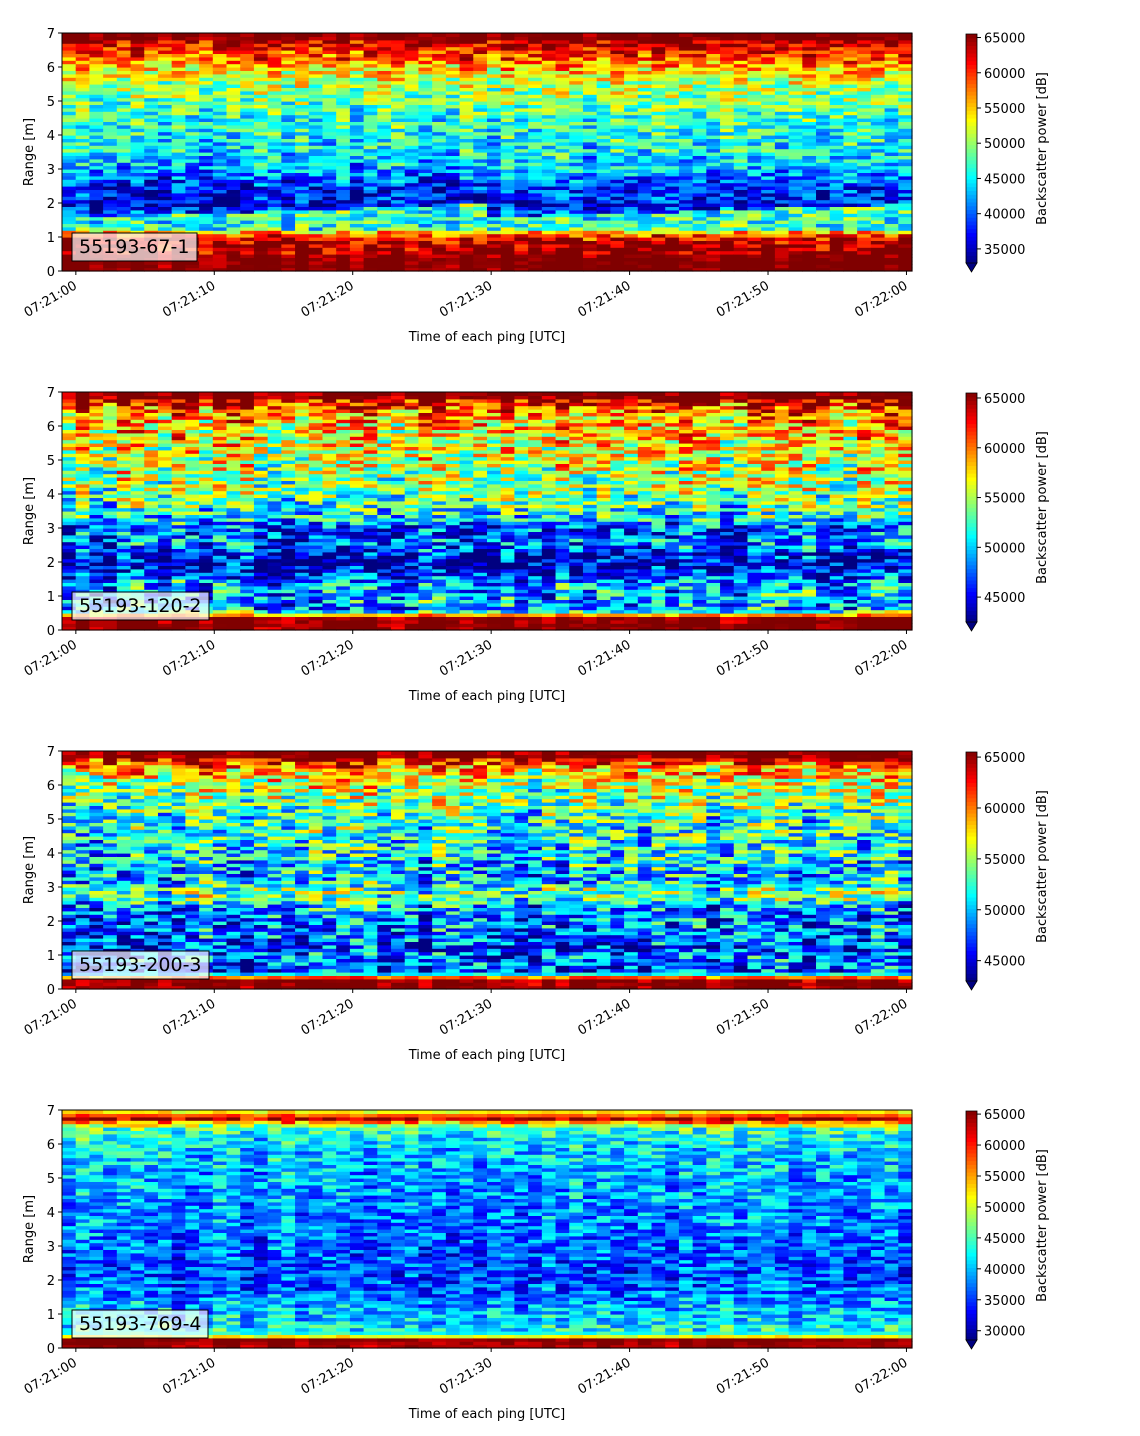 This screenshot has height=1436, width=1140. I want to click on colorbar-tick-label: 40000, so click(1004, 215).